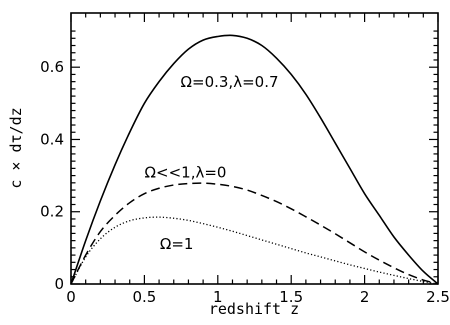 The height and width of the screenshot is (325, 450). I want to click on y-tick-label: 0.6, so click(52, 67).